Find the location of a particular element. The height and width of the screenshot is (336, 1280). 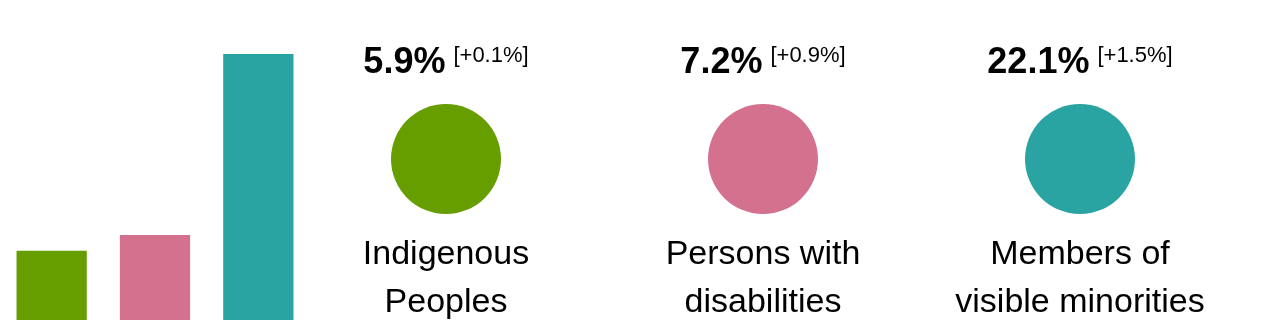

text: 7.2% is located at coordinates (721, 60).